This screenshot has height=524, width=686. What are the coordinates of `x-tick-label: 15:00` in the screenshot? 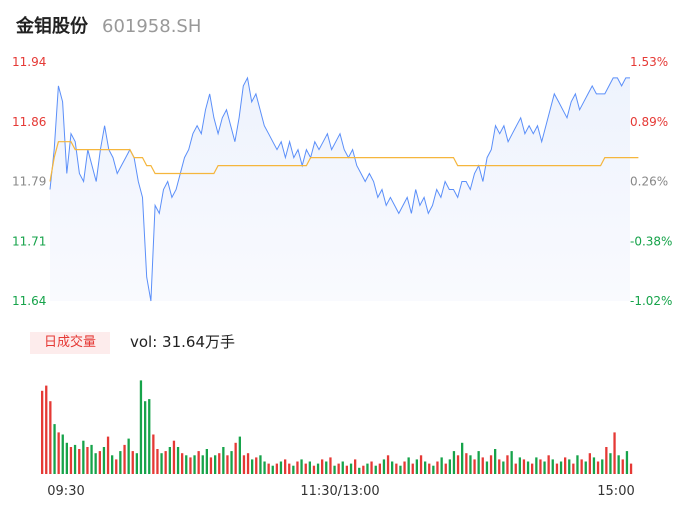 It's located at (615, 491).